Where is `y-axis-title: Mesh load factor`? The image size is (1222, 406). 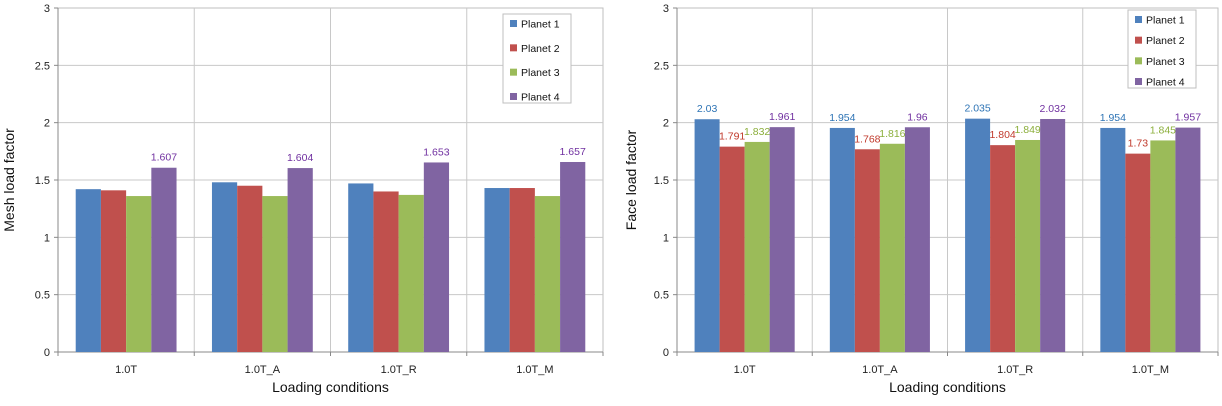
y-axis-title: Mesh load factor is located at coordinates (9, 180).